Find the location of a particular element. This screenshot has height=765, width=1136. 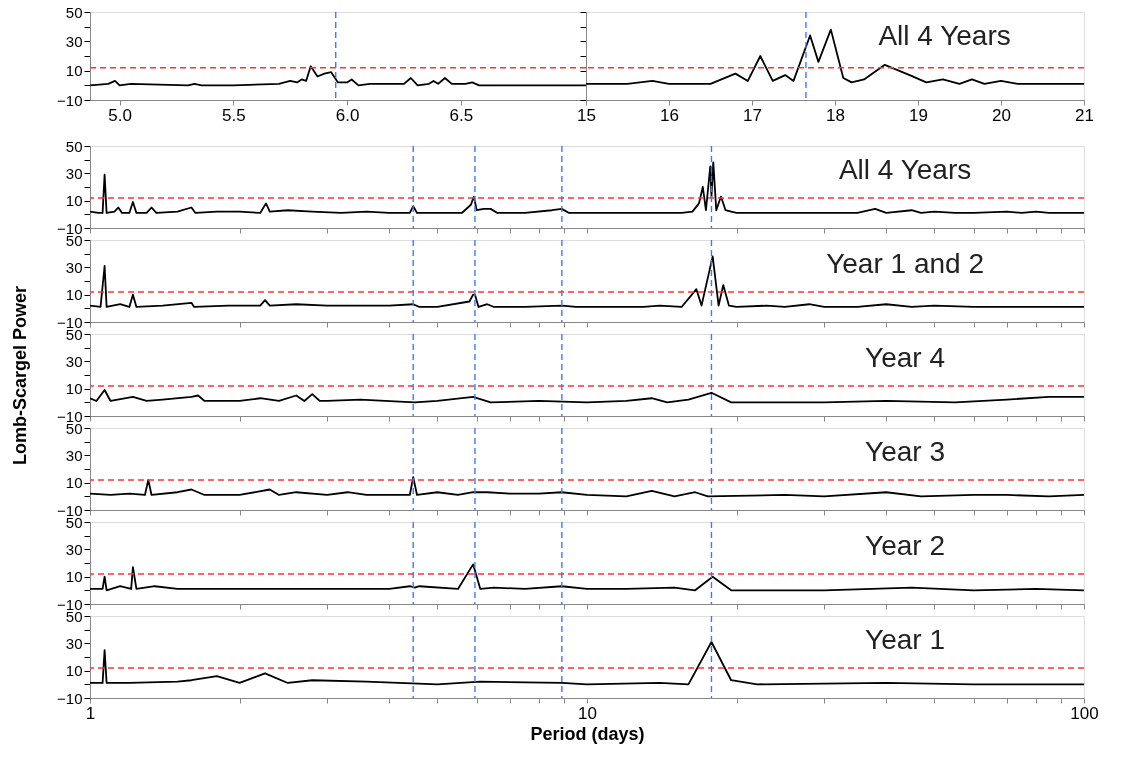

annotation: Year 1 and 2 is located at coordinates (905, 263).